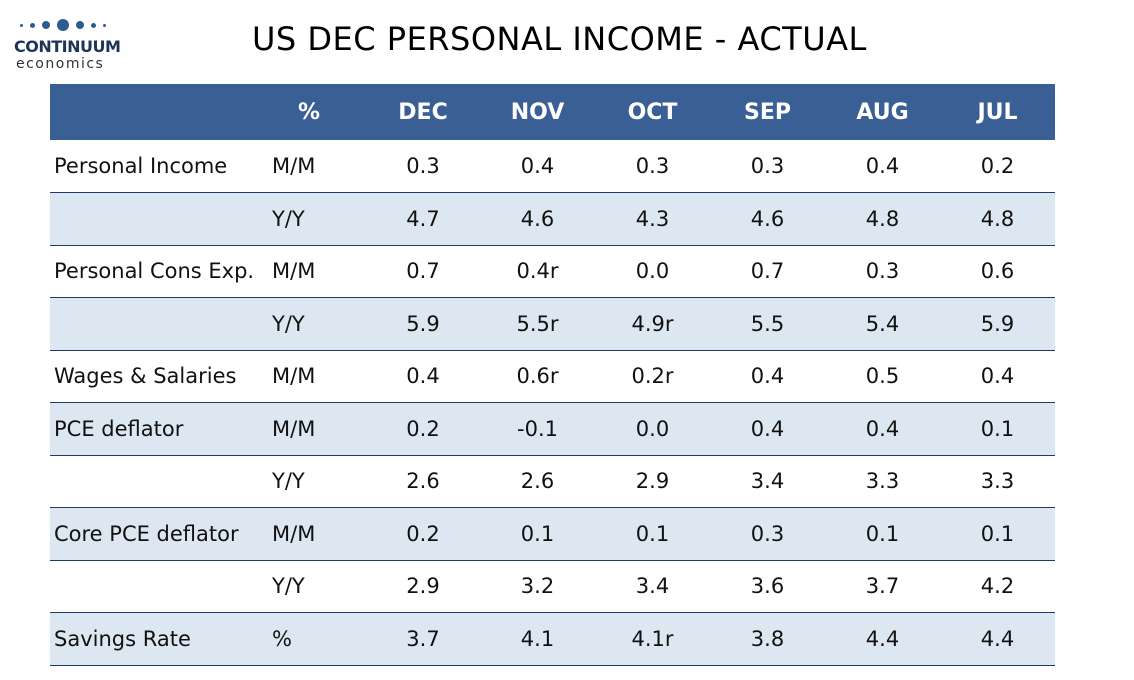 This screenshot has width=1134, height=680. I want to click on cell-value: 4.2, so click(997, 586).